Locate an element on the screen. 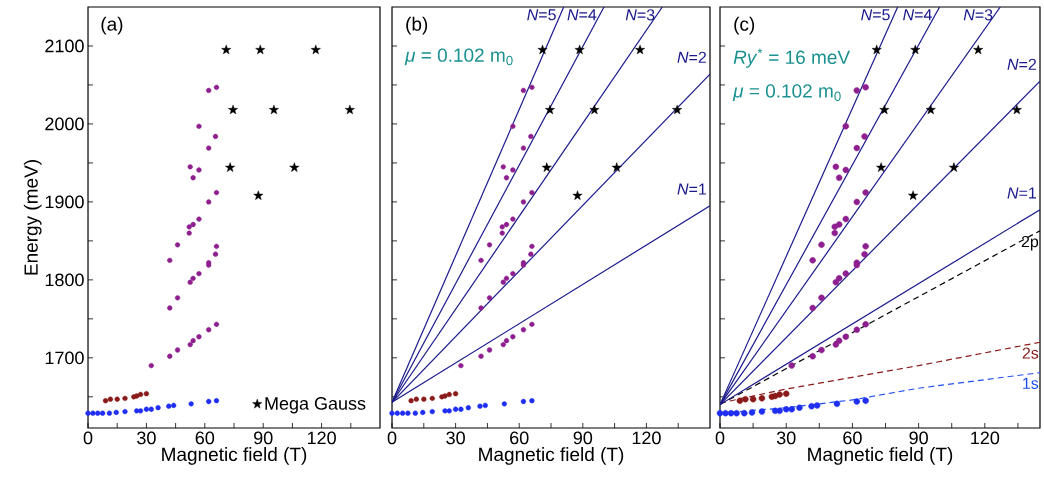 The image size is (1044, 487). annotation: Ry$^{*}$ = 16 meV is located at coordinates (791, 58).